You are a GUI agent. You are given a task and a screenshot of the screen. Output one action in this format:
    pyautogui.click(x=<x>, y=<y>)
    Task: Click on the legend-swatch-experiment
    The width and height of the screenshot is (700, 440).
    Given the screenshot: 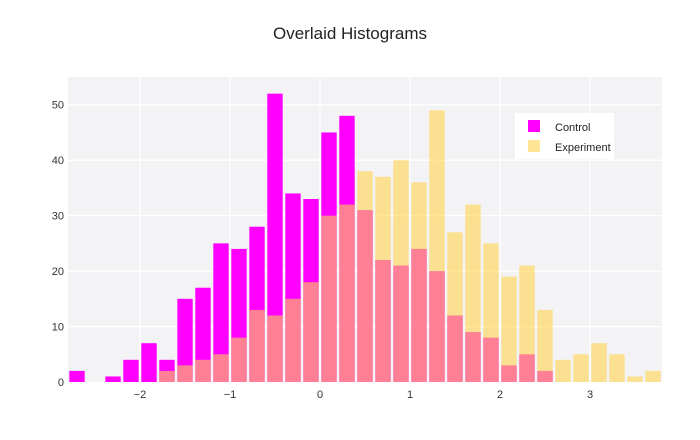 What is the action you would take?
    pyautogui.click(x=534, y=146)
    